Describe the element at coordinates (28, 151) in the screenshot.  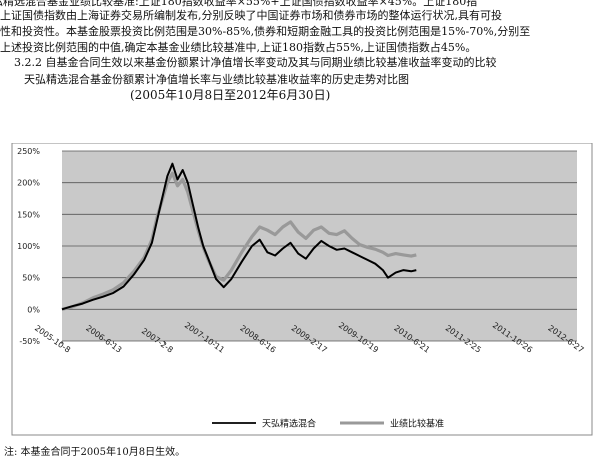
I see `y-tick-label: 250%` at that location.